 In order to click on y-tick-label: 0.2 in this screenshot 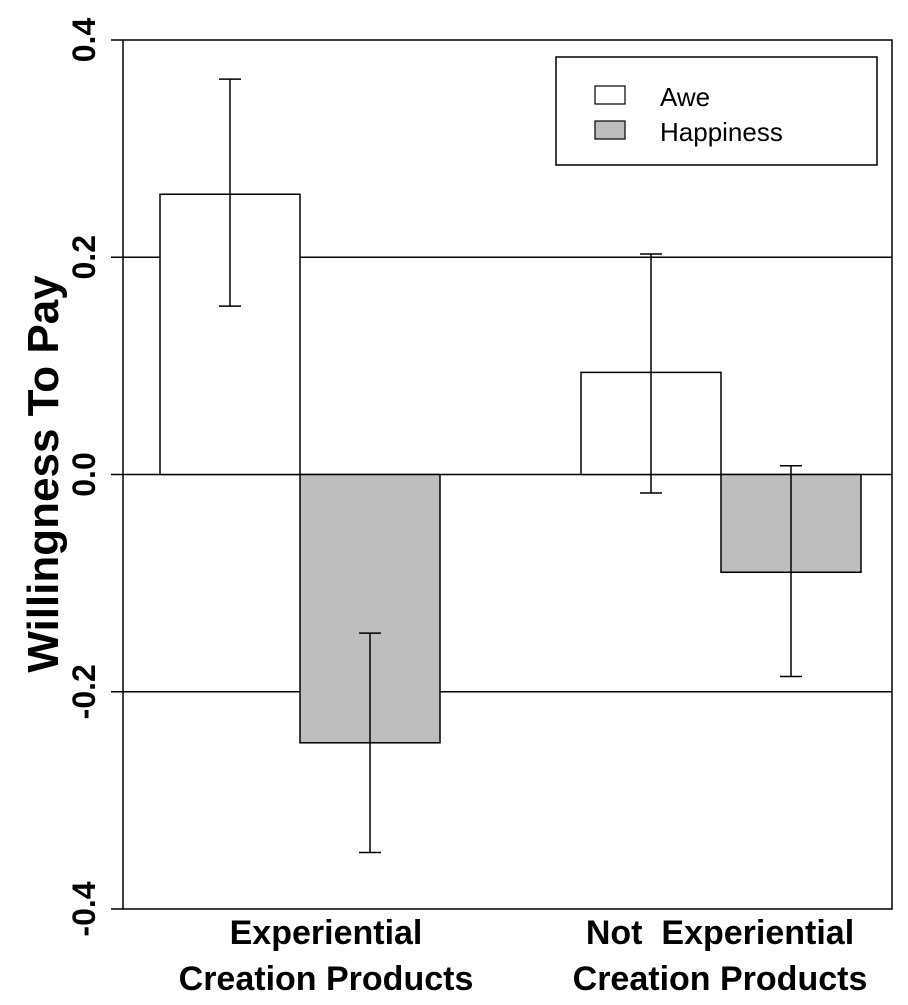, I will do `click(84, 257)`.